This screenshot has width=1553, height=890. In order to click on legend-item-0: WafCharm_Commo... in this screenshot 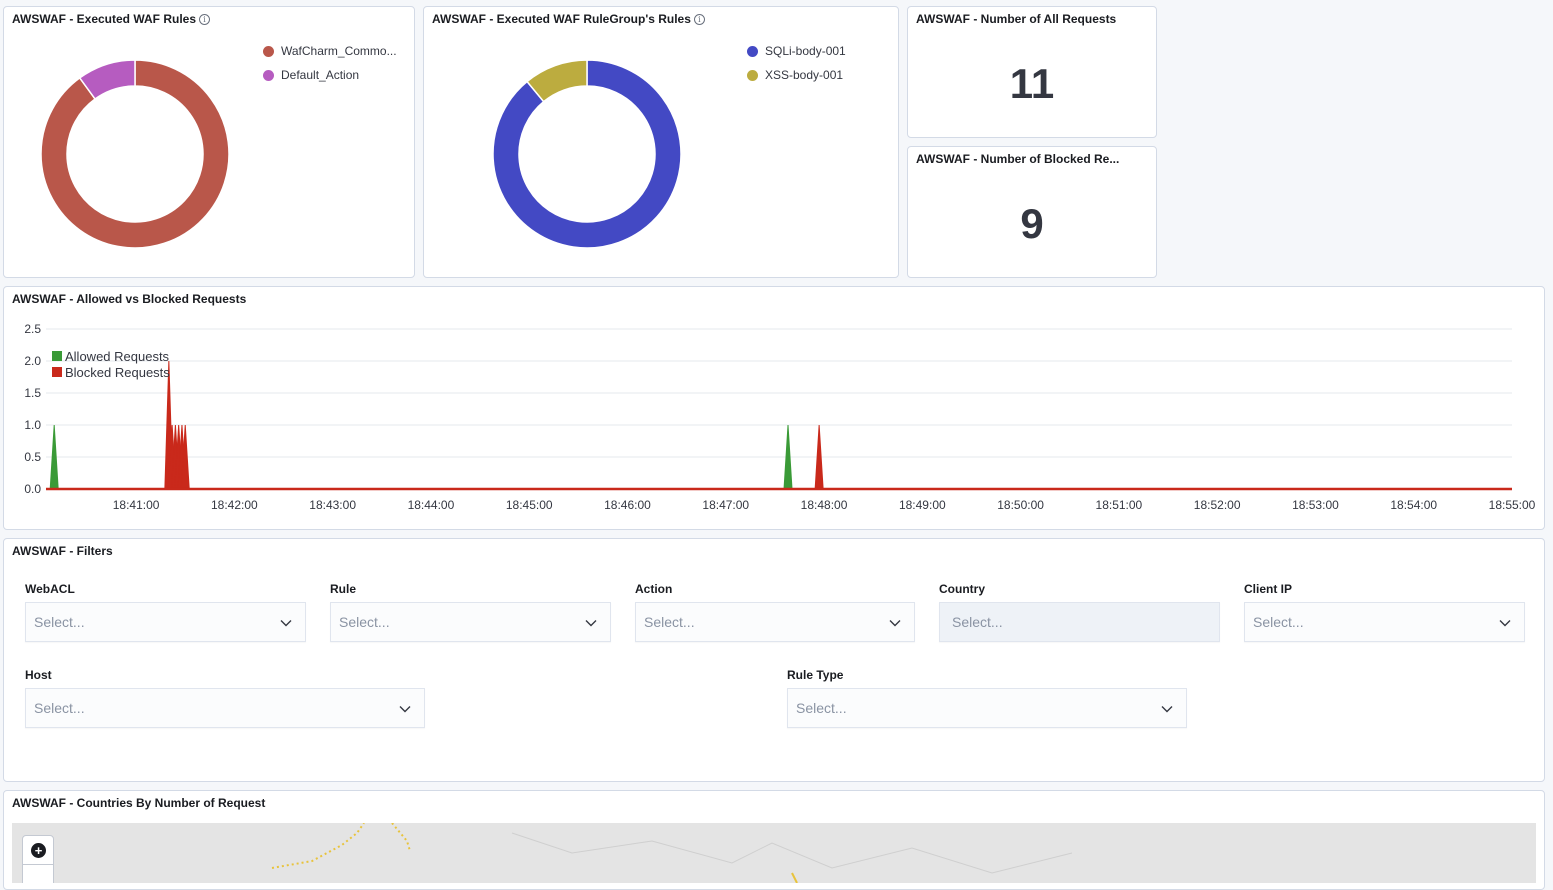, I will do `click(330, 51)`.